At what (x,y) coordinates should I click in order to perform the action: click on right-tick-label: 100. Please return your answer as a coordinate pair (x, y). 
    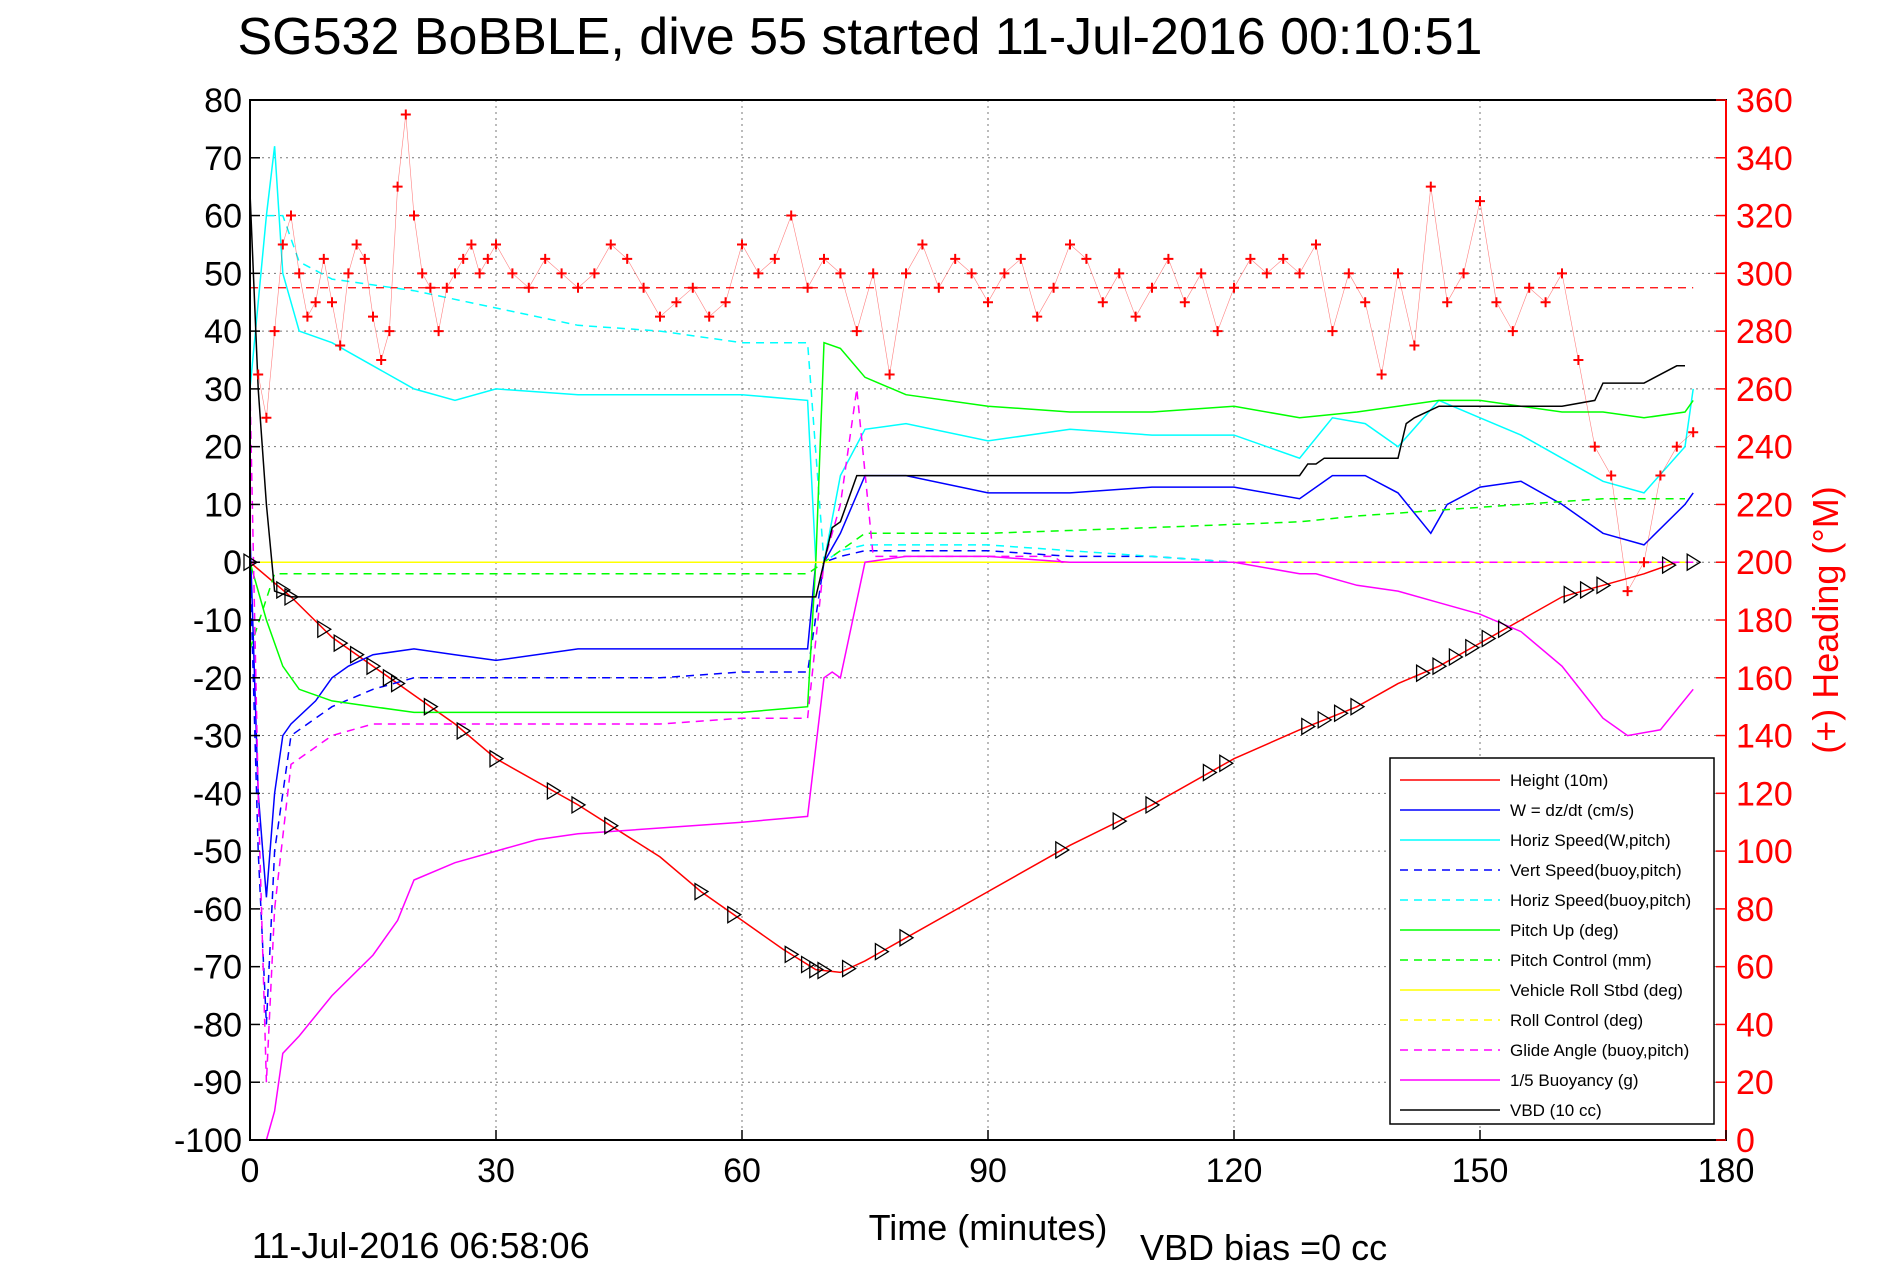
    Looking at the image, I should click on (1764, 852).